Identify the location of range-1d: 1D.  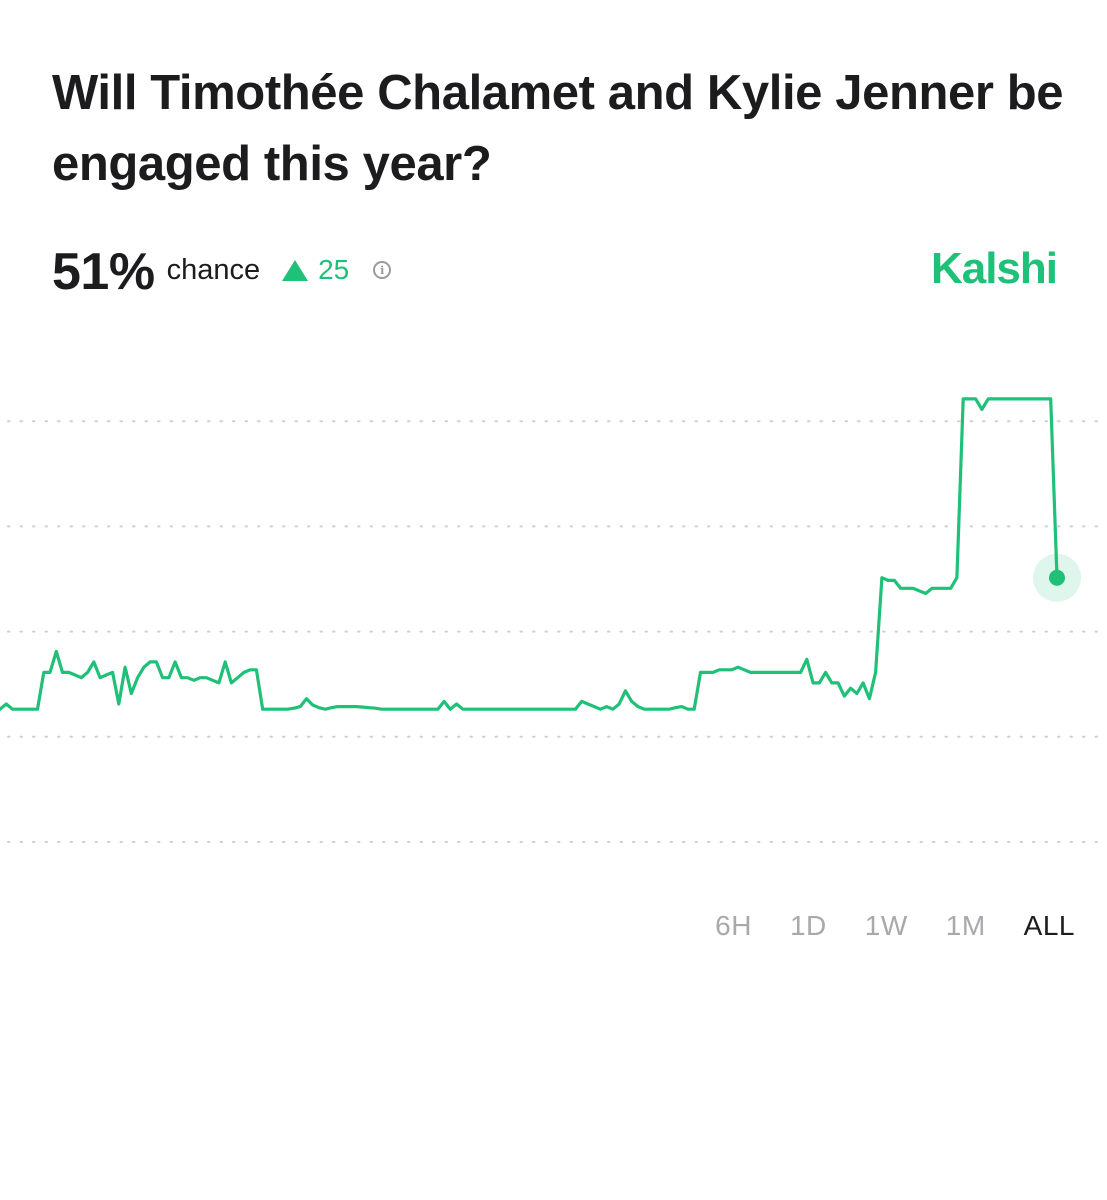
(808, 925).